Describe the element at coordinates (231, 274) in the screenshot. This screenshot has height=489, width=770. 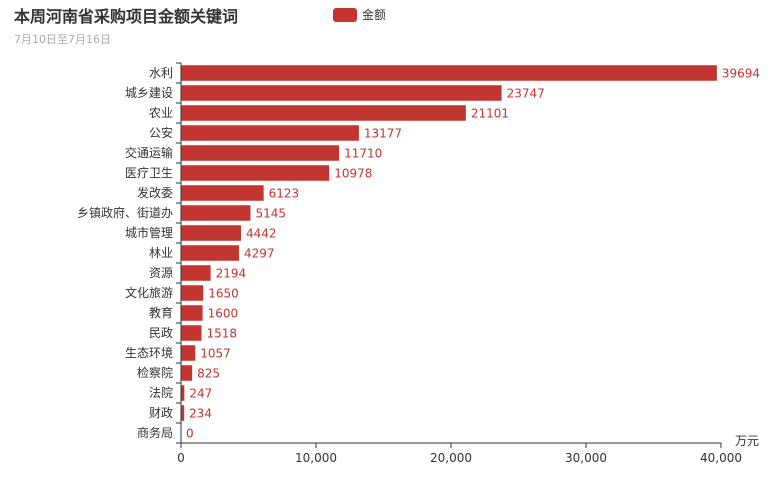
I see `data-label: 2194` at that location.